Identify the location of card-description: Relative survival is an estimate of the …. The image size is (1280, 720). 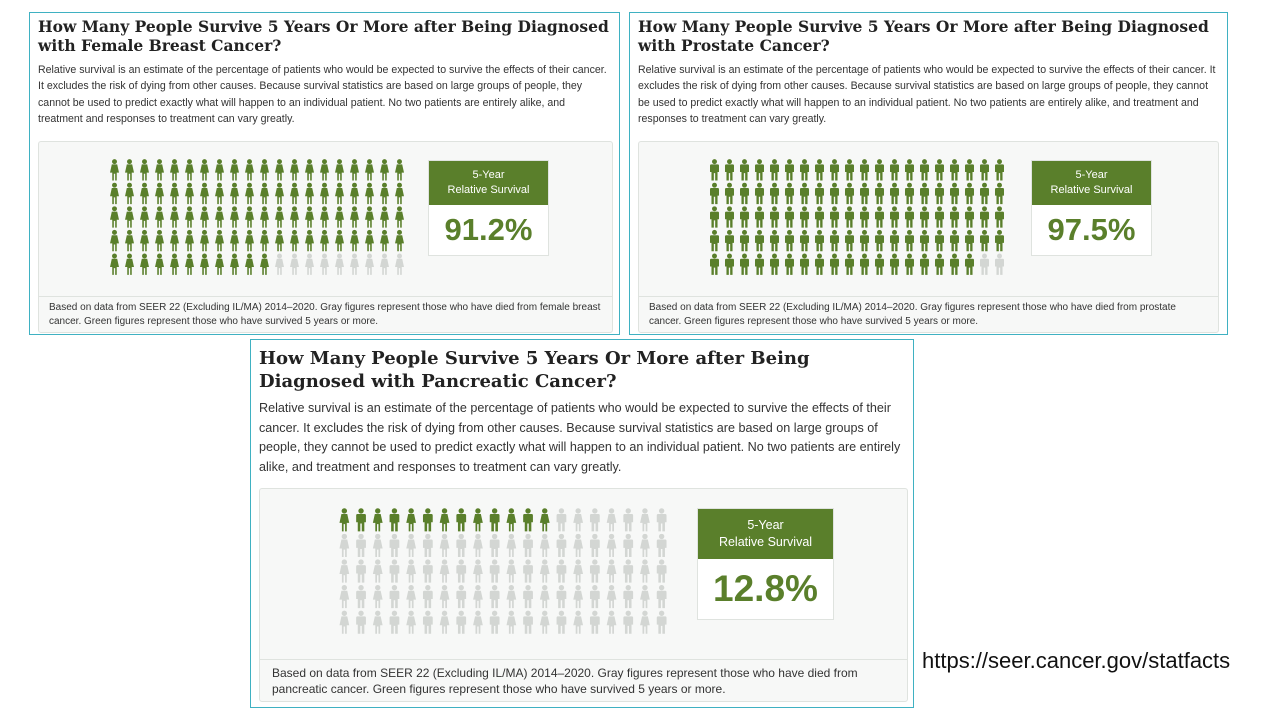
(322, 94).